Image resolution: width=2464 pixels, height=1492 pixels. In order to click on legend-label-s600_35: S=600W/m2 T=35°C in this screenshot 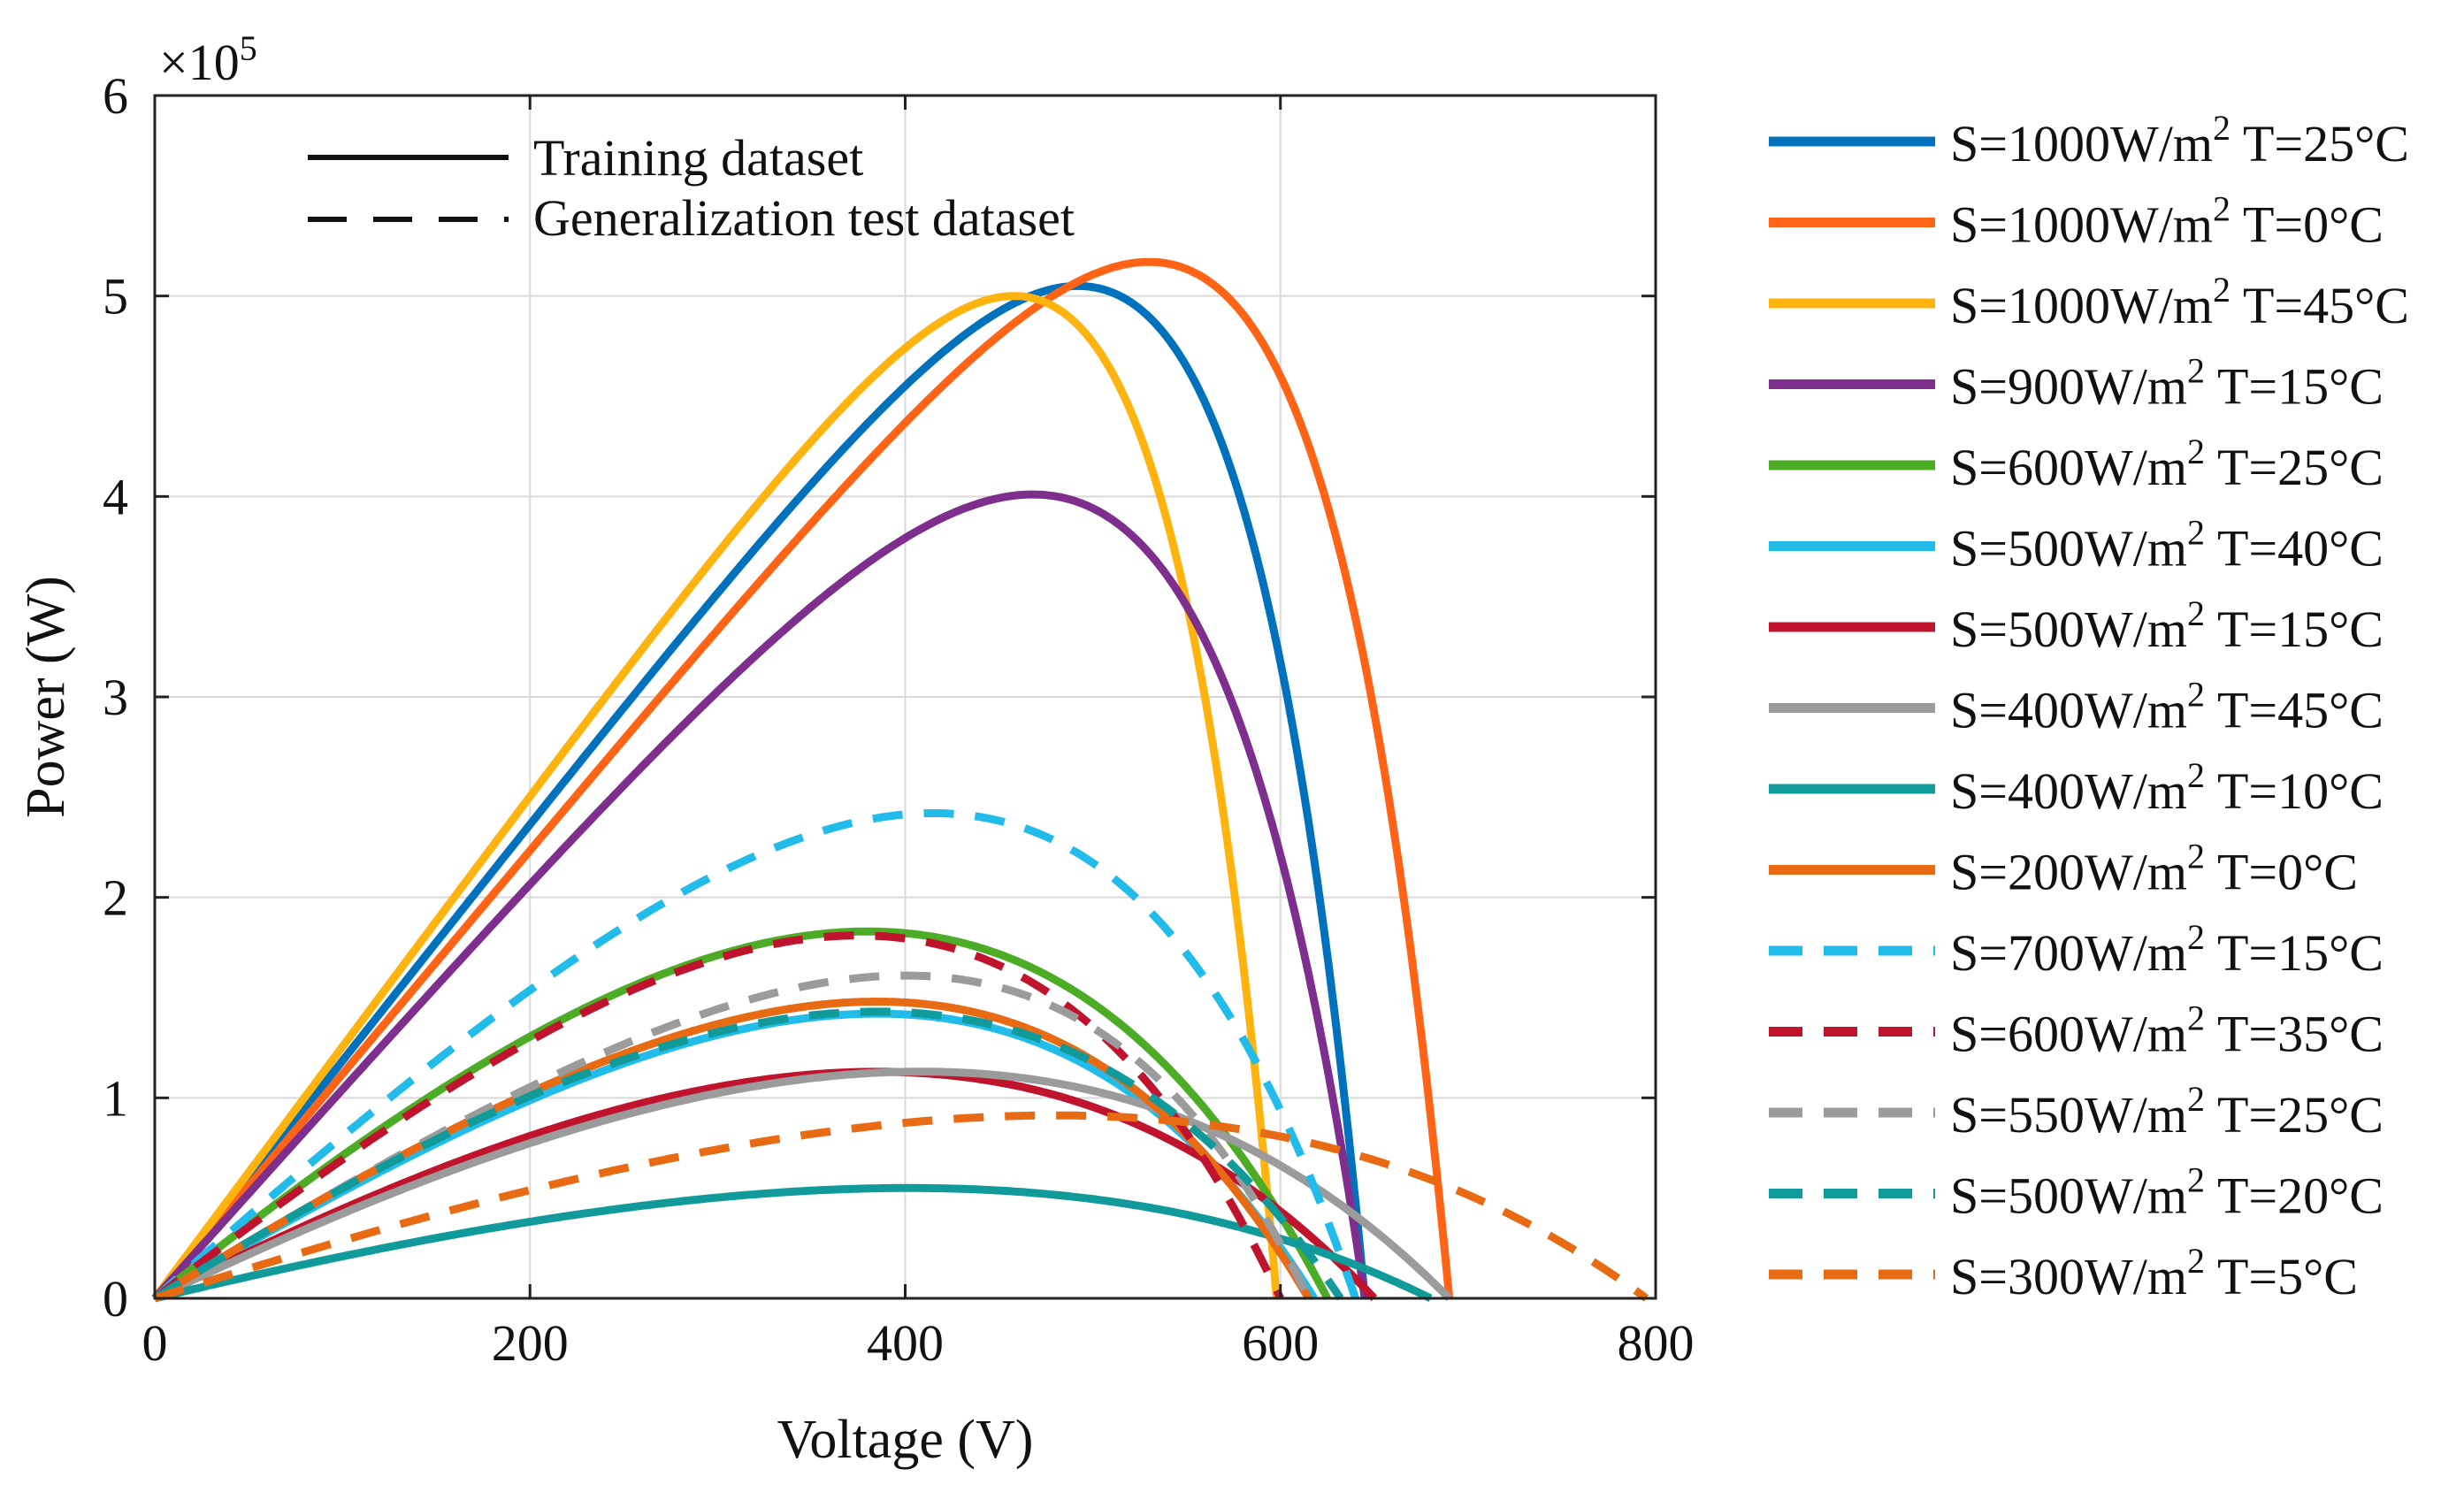, I will do `click(2167, 1030)`.